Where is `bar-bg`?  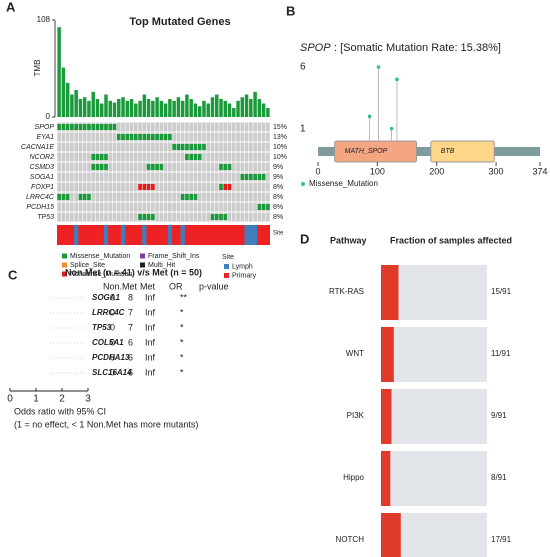
bar-bg is located at coordinates (434, 416).